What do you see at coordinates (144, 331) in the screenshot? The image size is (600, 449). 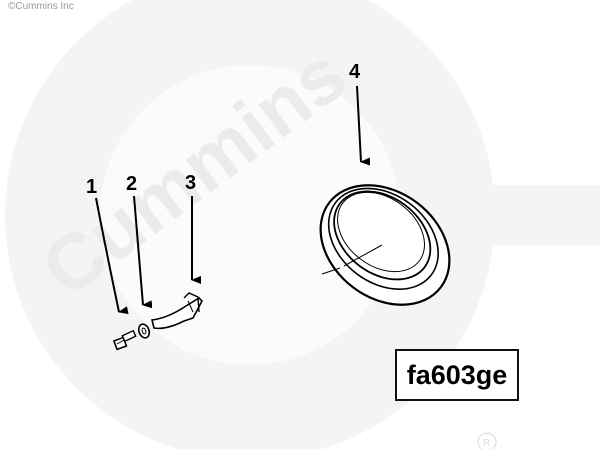 I see `washer-part` at bounding box center [144, 331].